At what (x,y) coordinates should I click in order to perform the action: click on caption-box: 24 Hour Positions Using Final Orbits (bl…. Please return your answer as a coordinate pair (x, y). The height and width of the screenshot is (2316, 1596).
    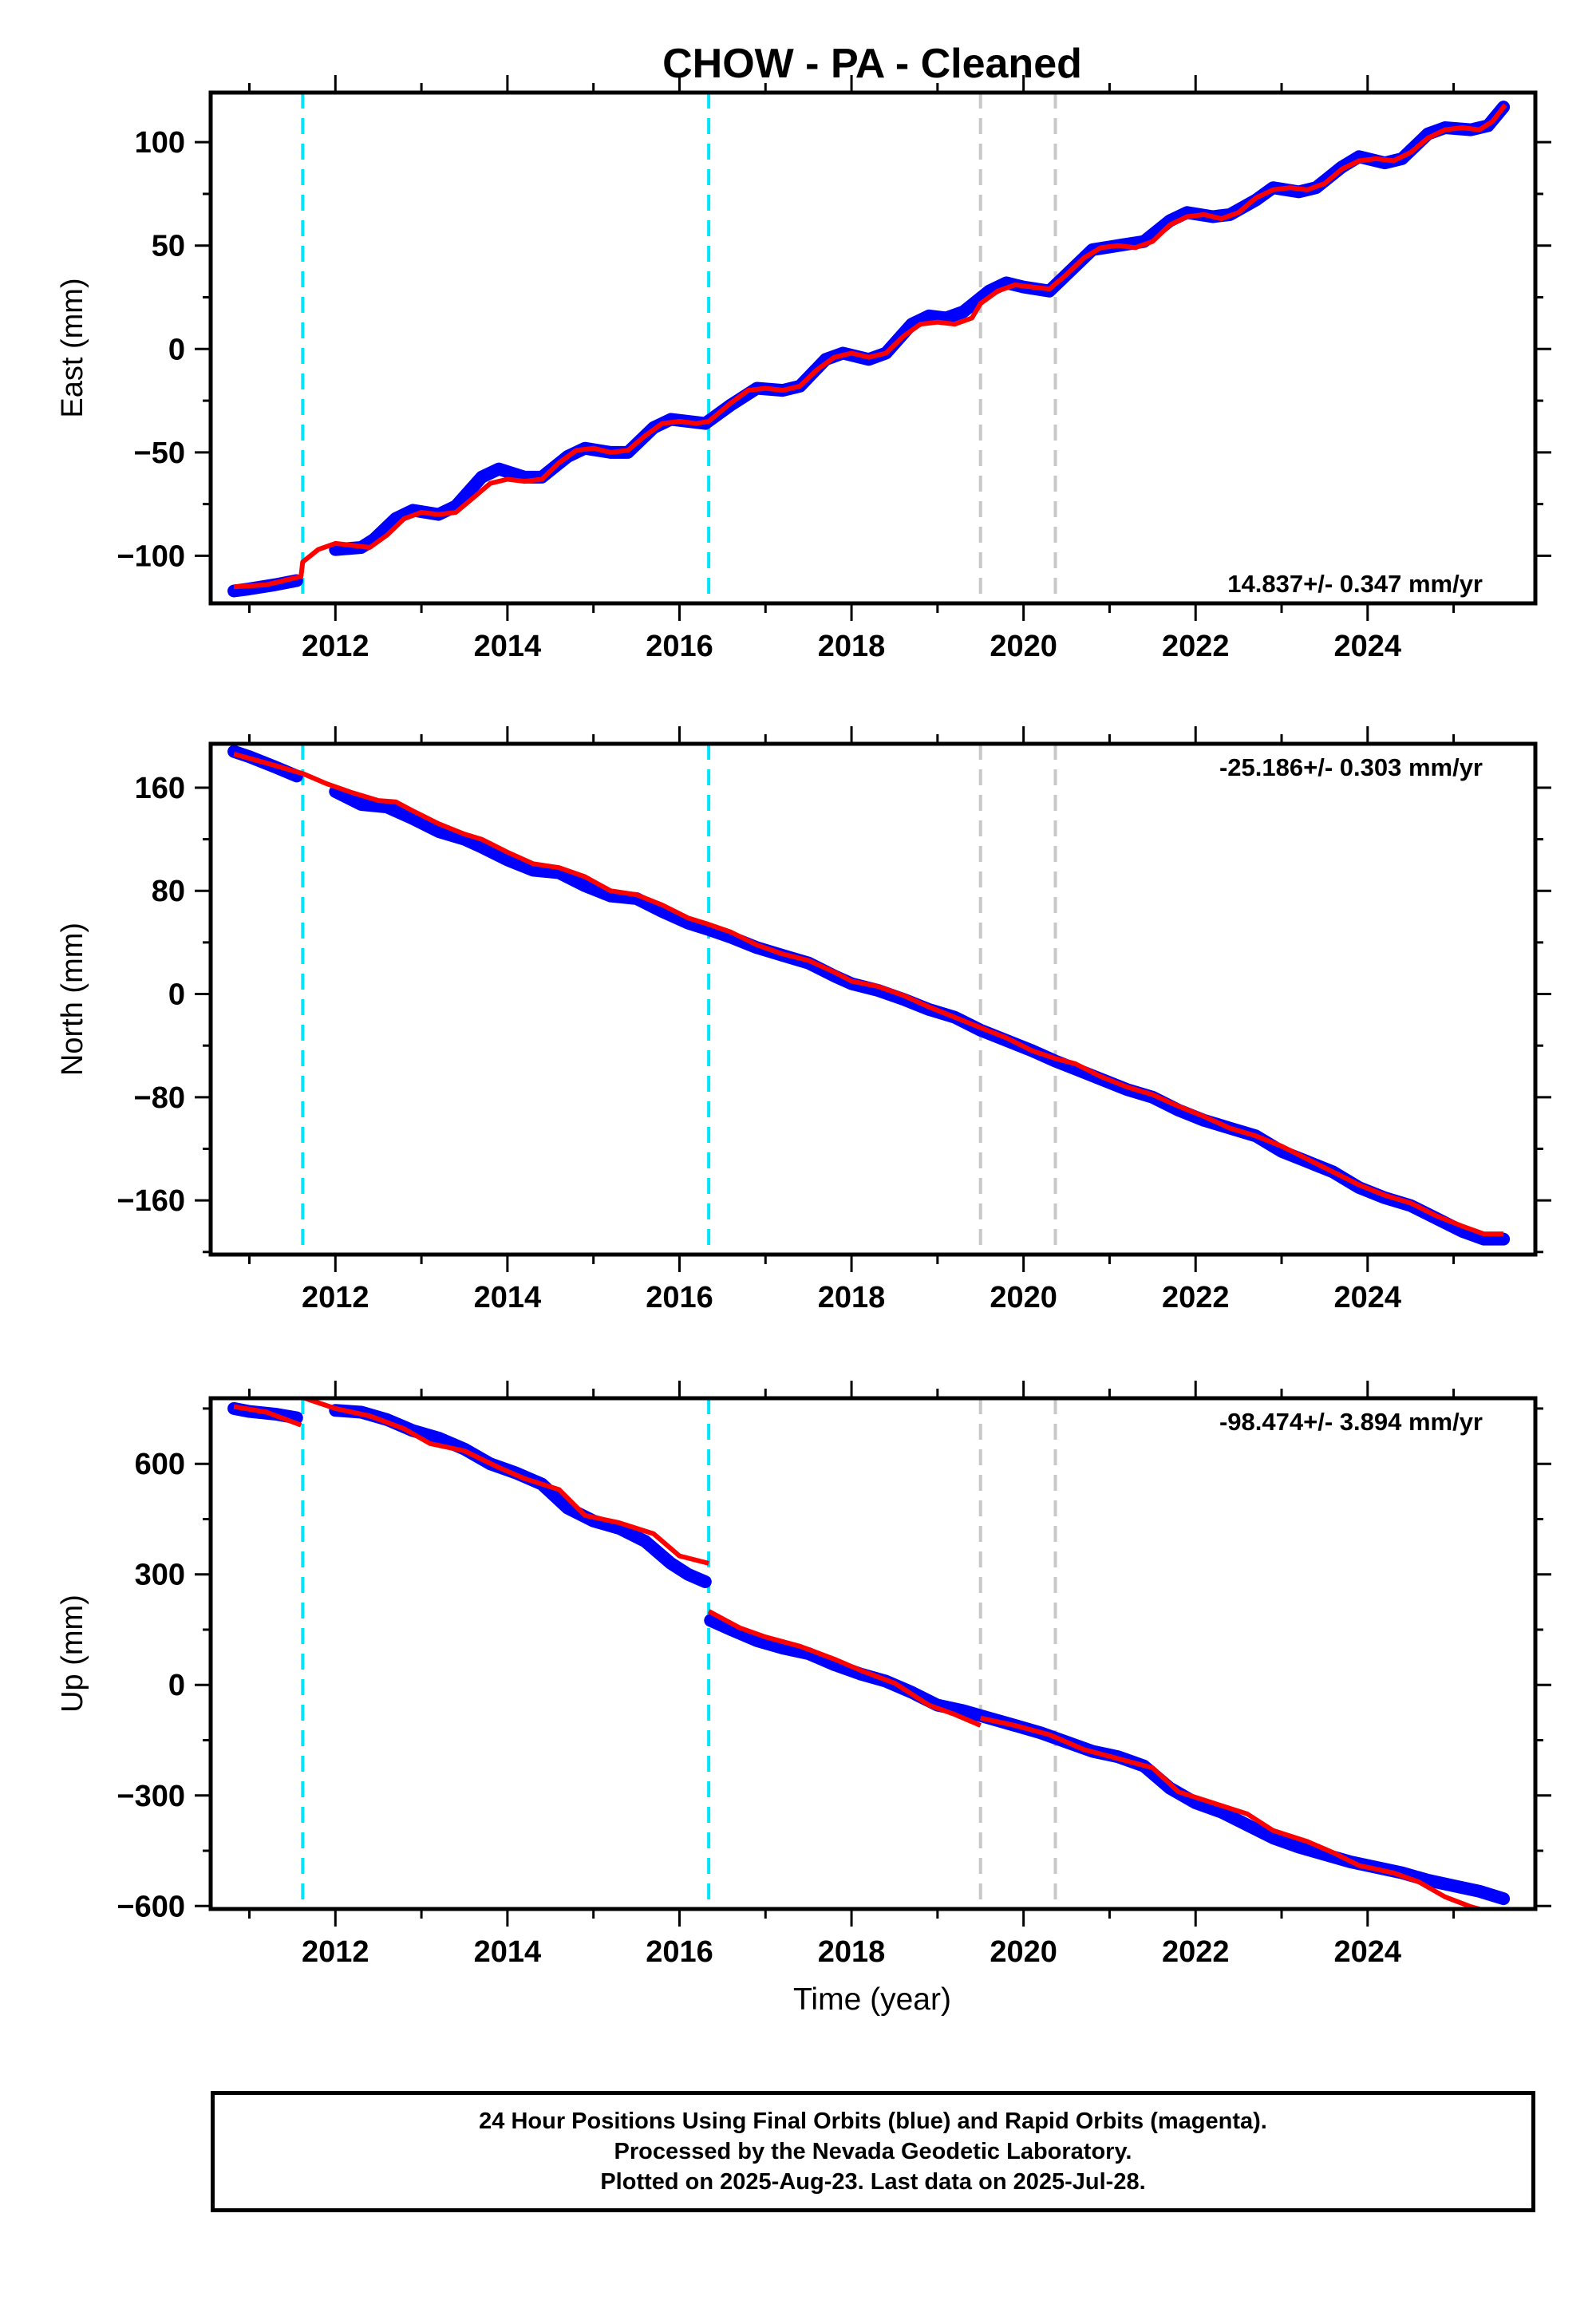
    Looking at the image, I should click on (873, 2151).